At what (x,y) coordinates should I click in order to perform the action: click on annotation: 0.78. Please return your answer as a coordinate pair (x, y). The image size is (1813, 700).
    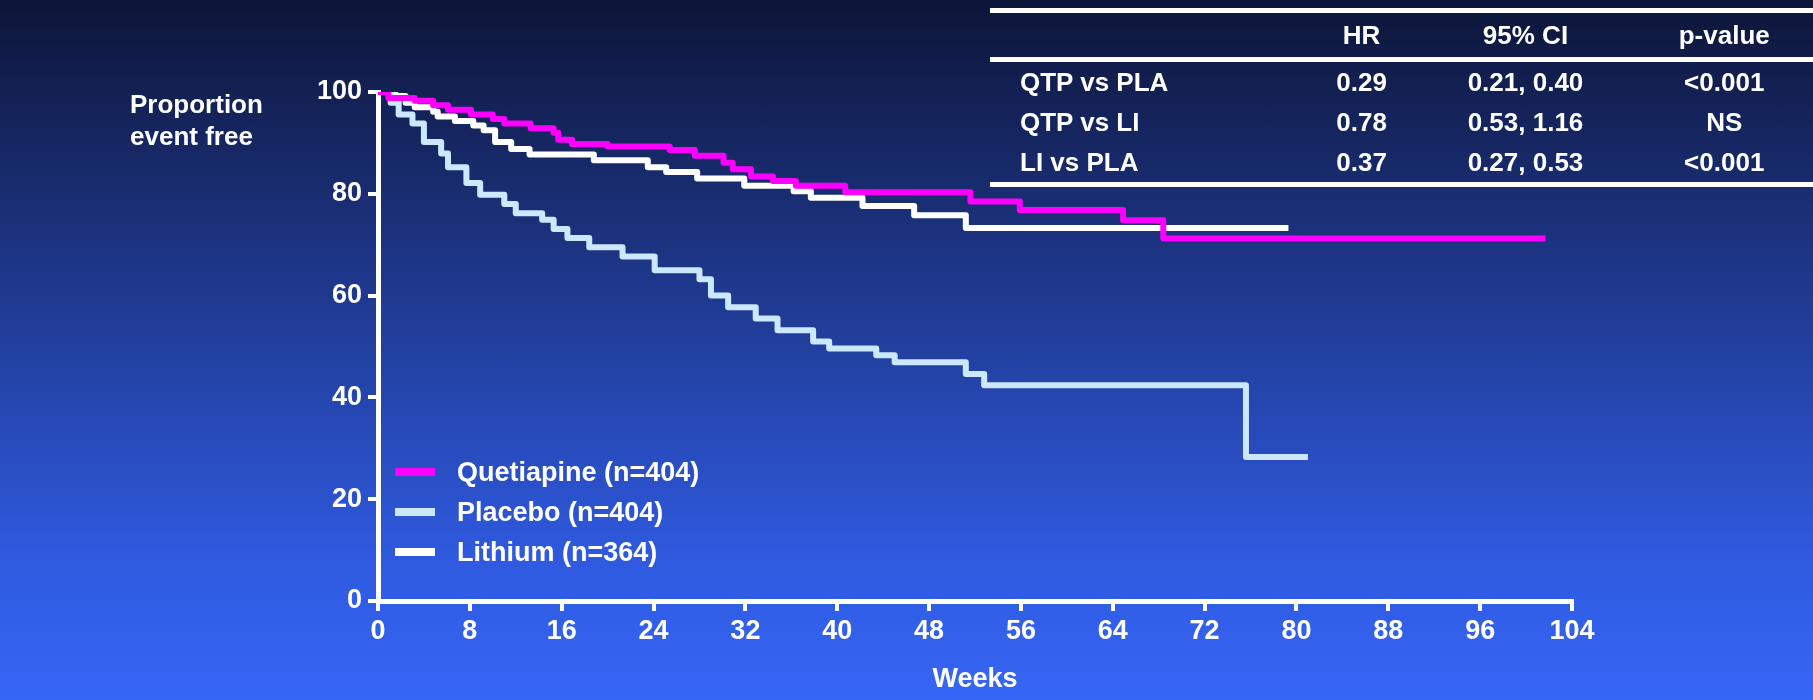
    Looking at the image, I should click on (1361, 122).